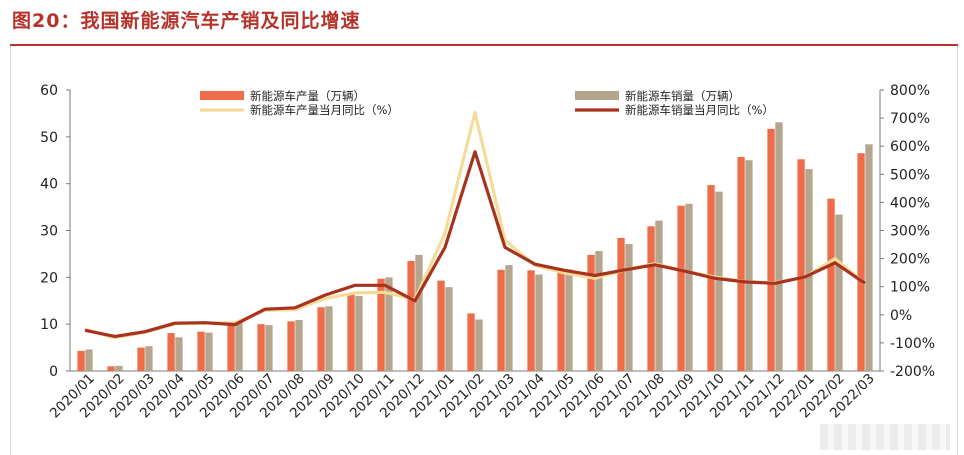 This screenshot has width=964, height=455. What do you see at coordinates (10, 250) in the screenshot?
I see `frame-left-border` at bounding box center [10, 250].